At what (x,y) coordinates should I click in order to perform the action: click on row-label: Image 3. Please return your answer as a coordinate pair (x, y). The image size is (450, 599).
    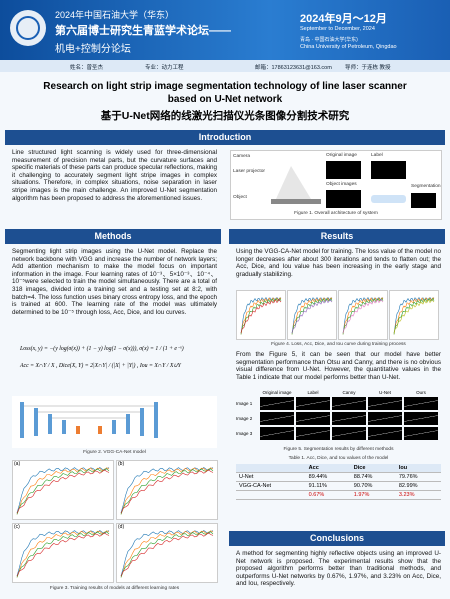
    Looking at the image, I should click on (244, 433).